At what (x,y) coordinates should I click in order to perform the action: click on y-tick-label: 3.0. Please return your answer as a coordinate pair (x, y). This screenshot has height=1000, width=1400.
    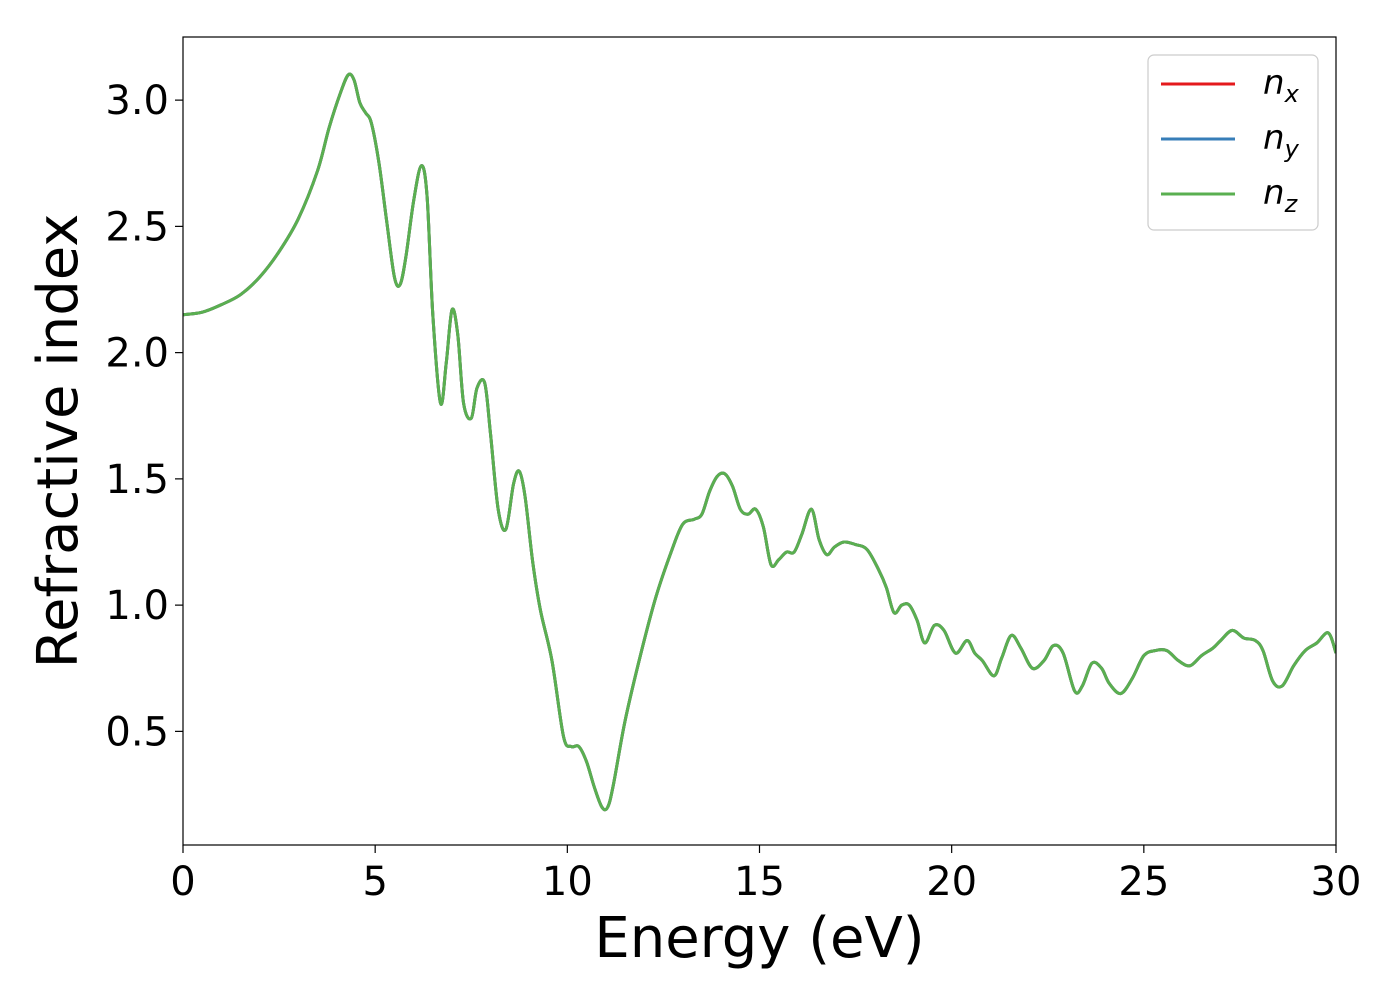
    Looking at the image, I should click on (137, 101).